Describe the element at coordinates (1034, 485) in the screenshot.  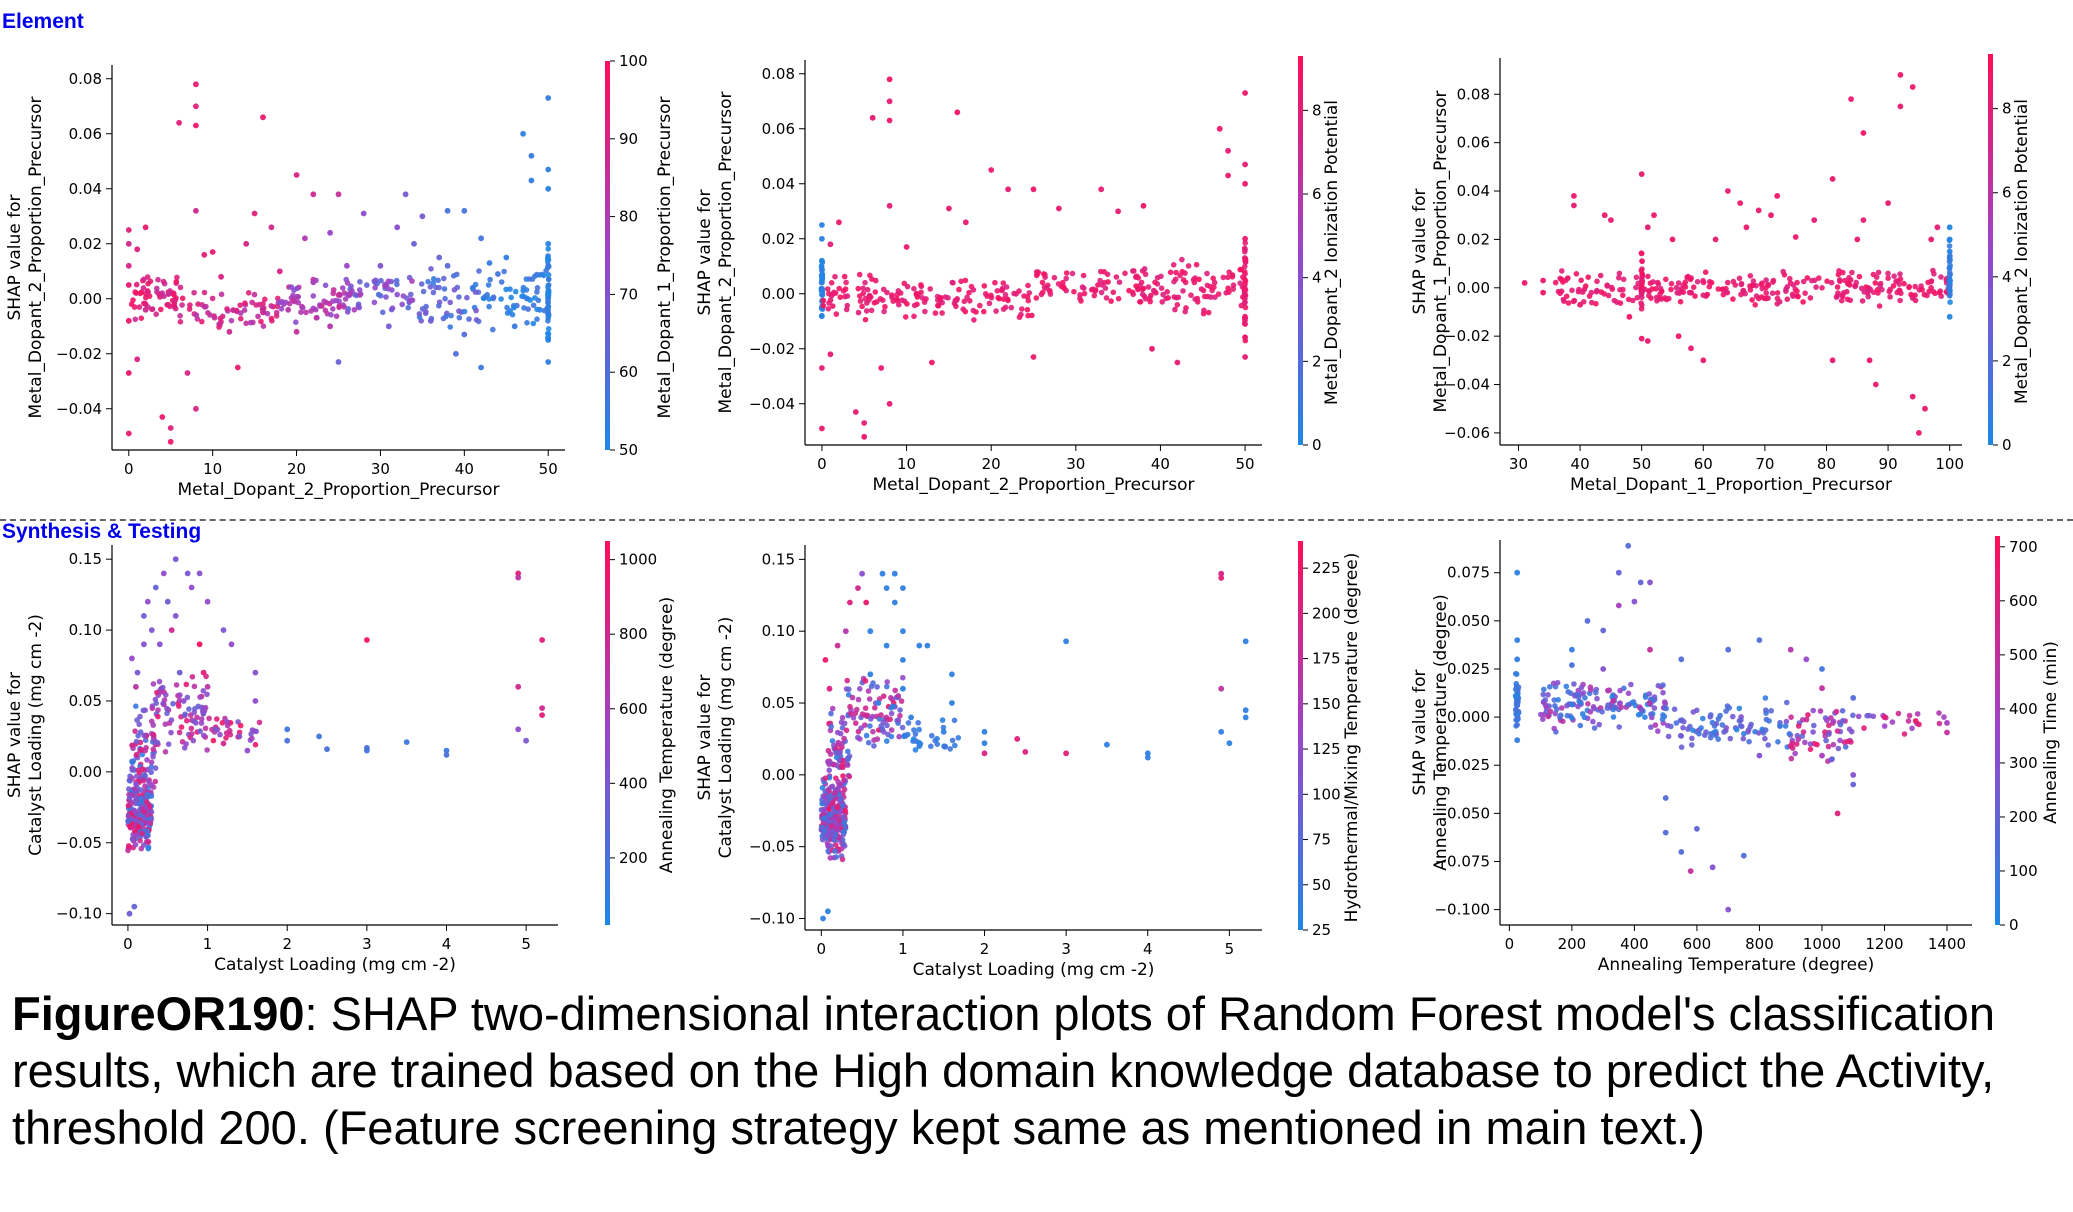
I see `x-axis-label: Metal_Dopant_2_Proportion_Precursor` at that location.